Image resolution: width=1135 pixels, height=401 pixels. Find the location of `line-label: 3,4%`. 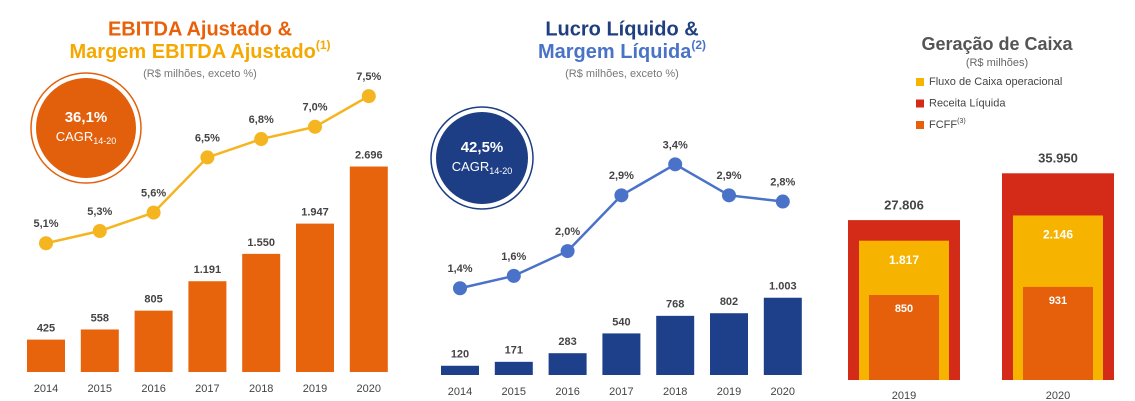

line-label: 3,4% is located at coordinates (675, 145).